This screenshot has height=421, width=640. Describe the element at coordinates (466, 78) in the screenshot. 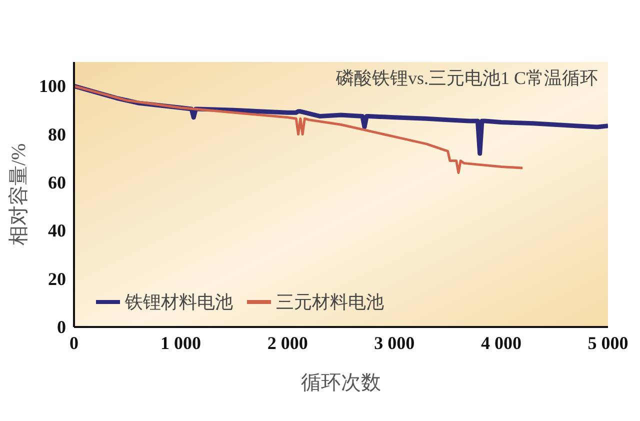

I see `chart-title: 磷酸铁锂vs.三元电池1 C常温循环` at that location.